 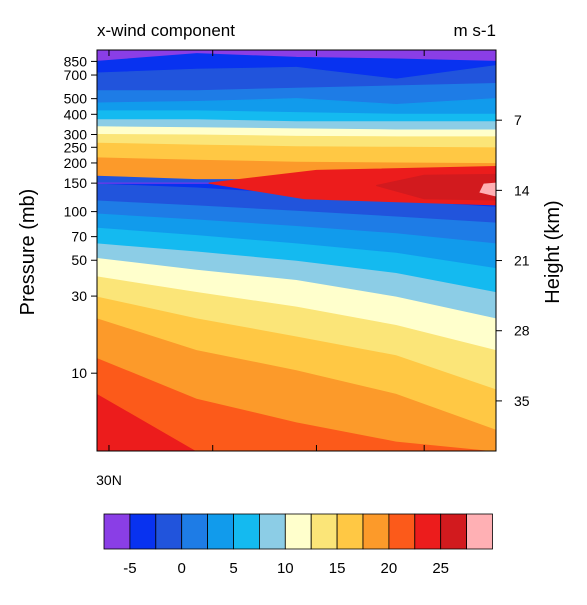 What do you see at coordinates (436, 187) in the screenshot?
I see `jet-core-dark-red` at bounding box center [436, 187].